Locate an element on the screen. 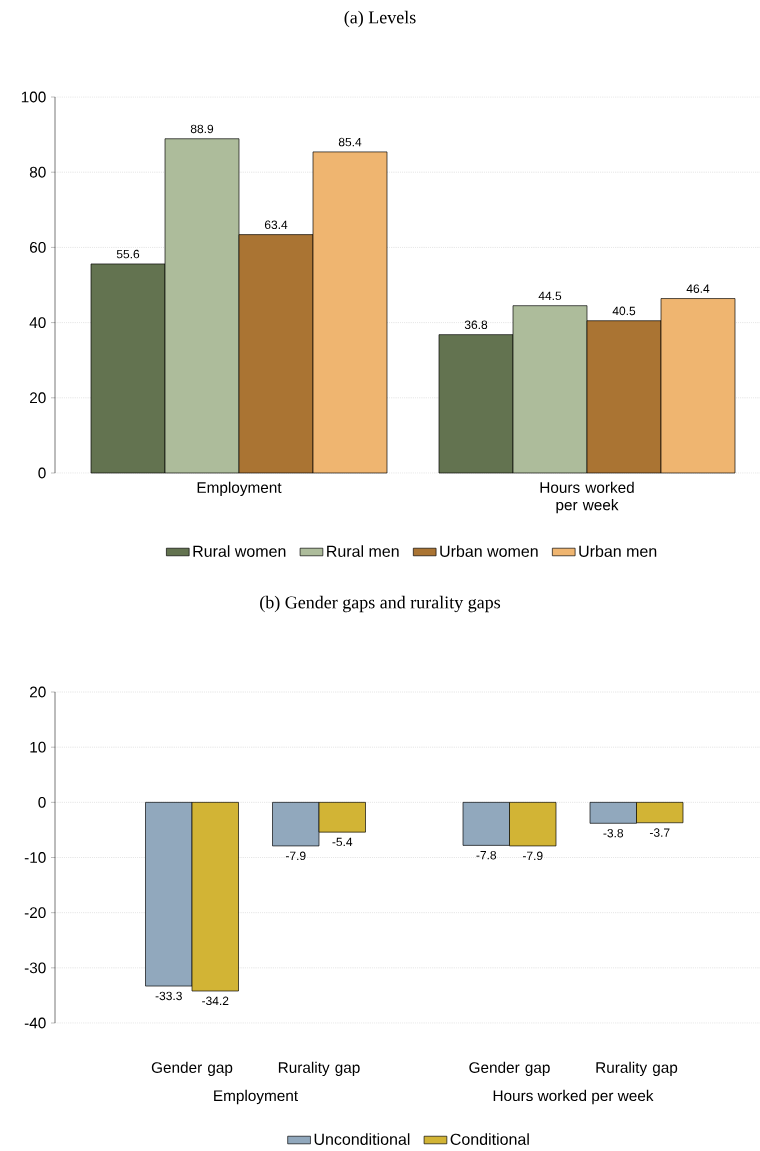  text: Hours worked per week is located at coordinates (573, 1097).